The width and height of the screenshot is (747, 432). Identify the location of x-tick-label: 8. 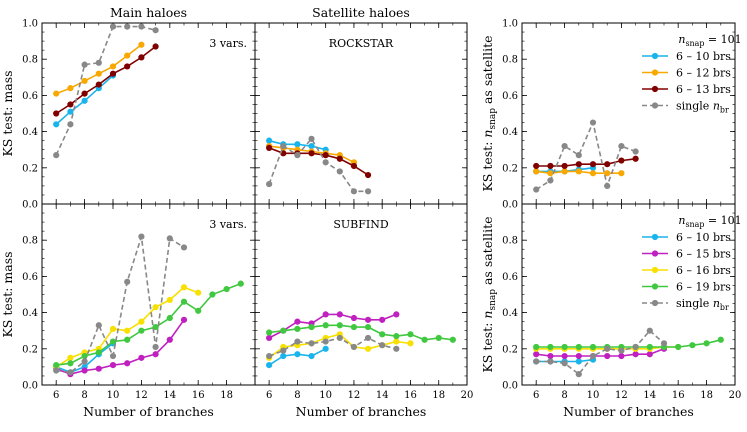
(564, 395).